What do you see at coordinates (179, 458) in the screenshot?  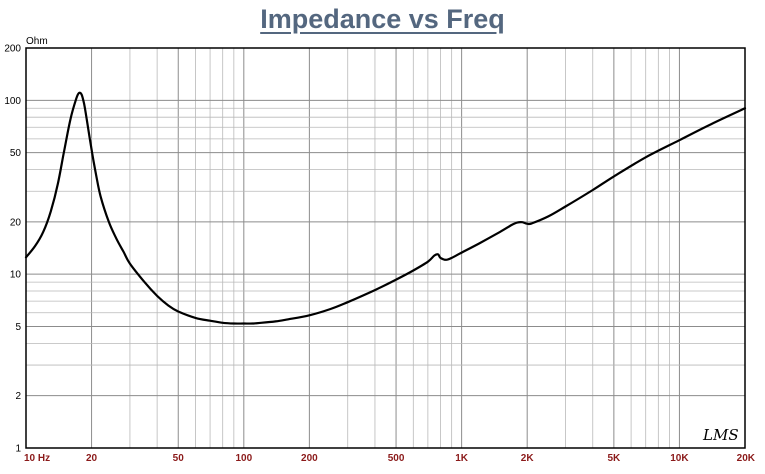 I see `x-tick-label: 50` at bounding box center [179, 458].